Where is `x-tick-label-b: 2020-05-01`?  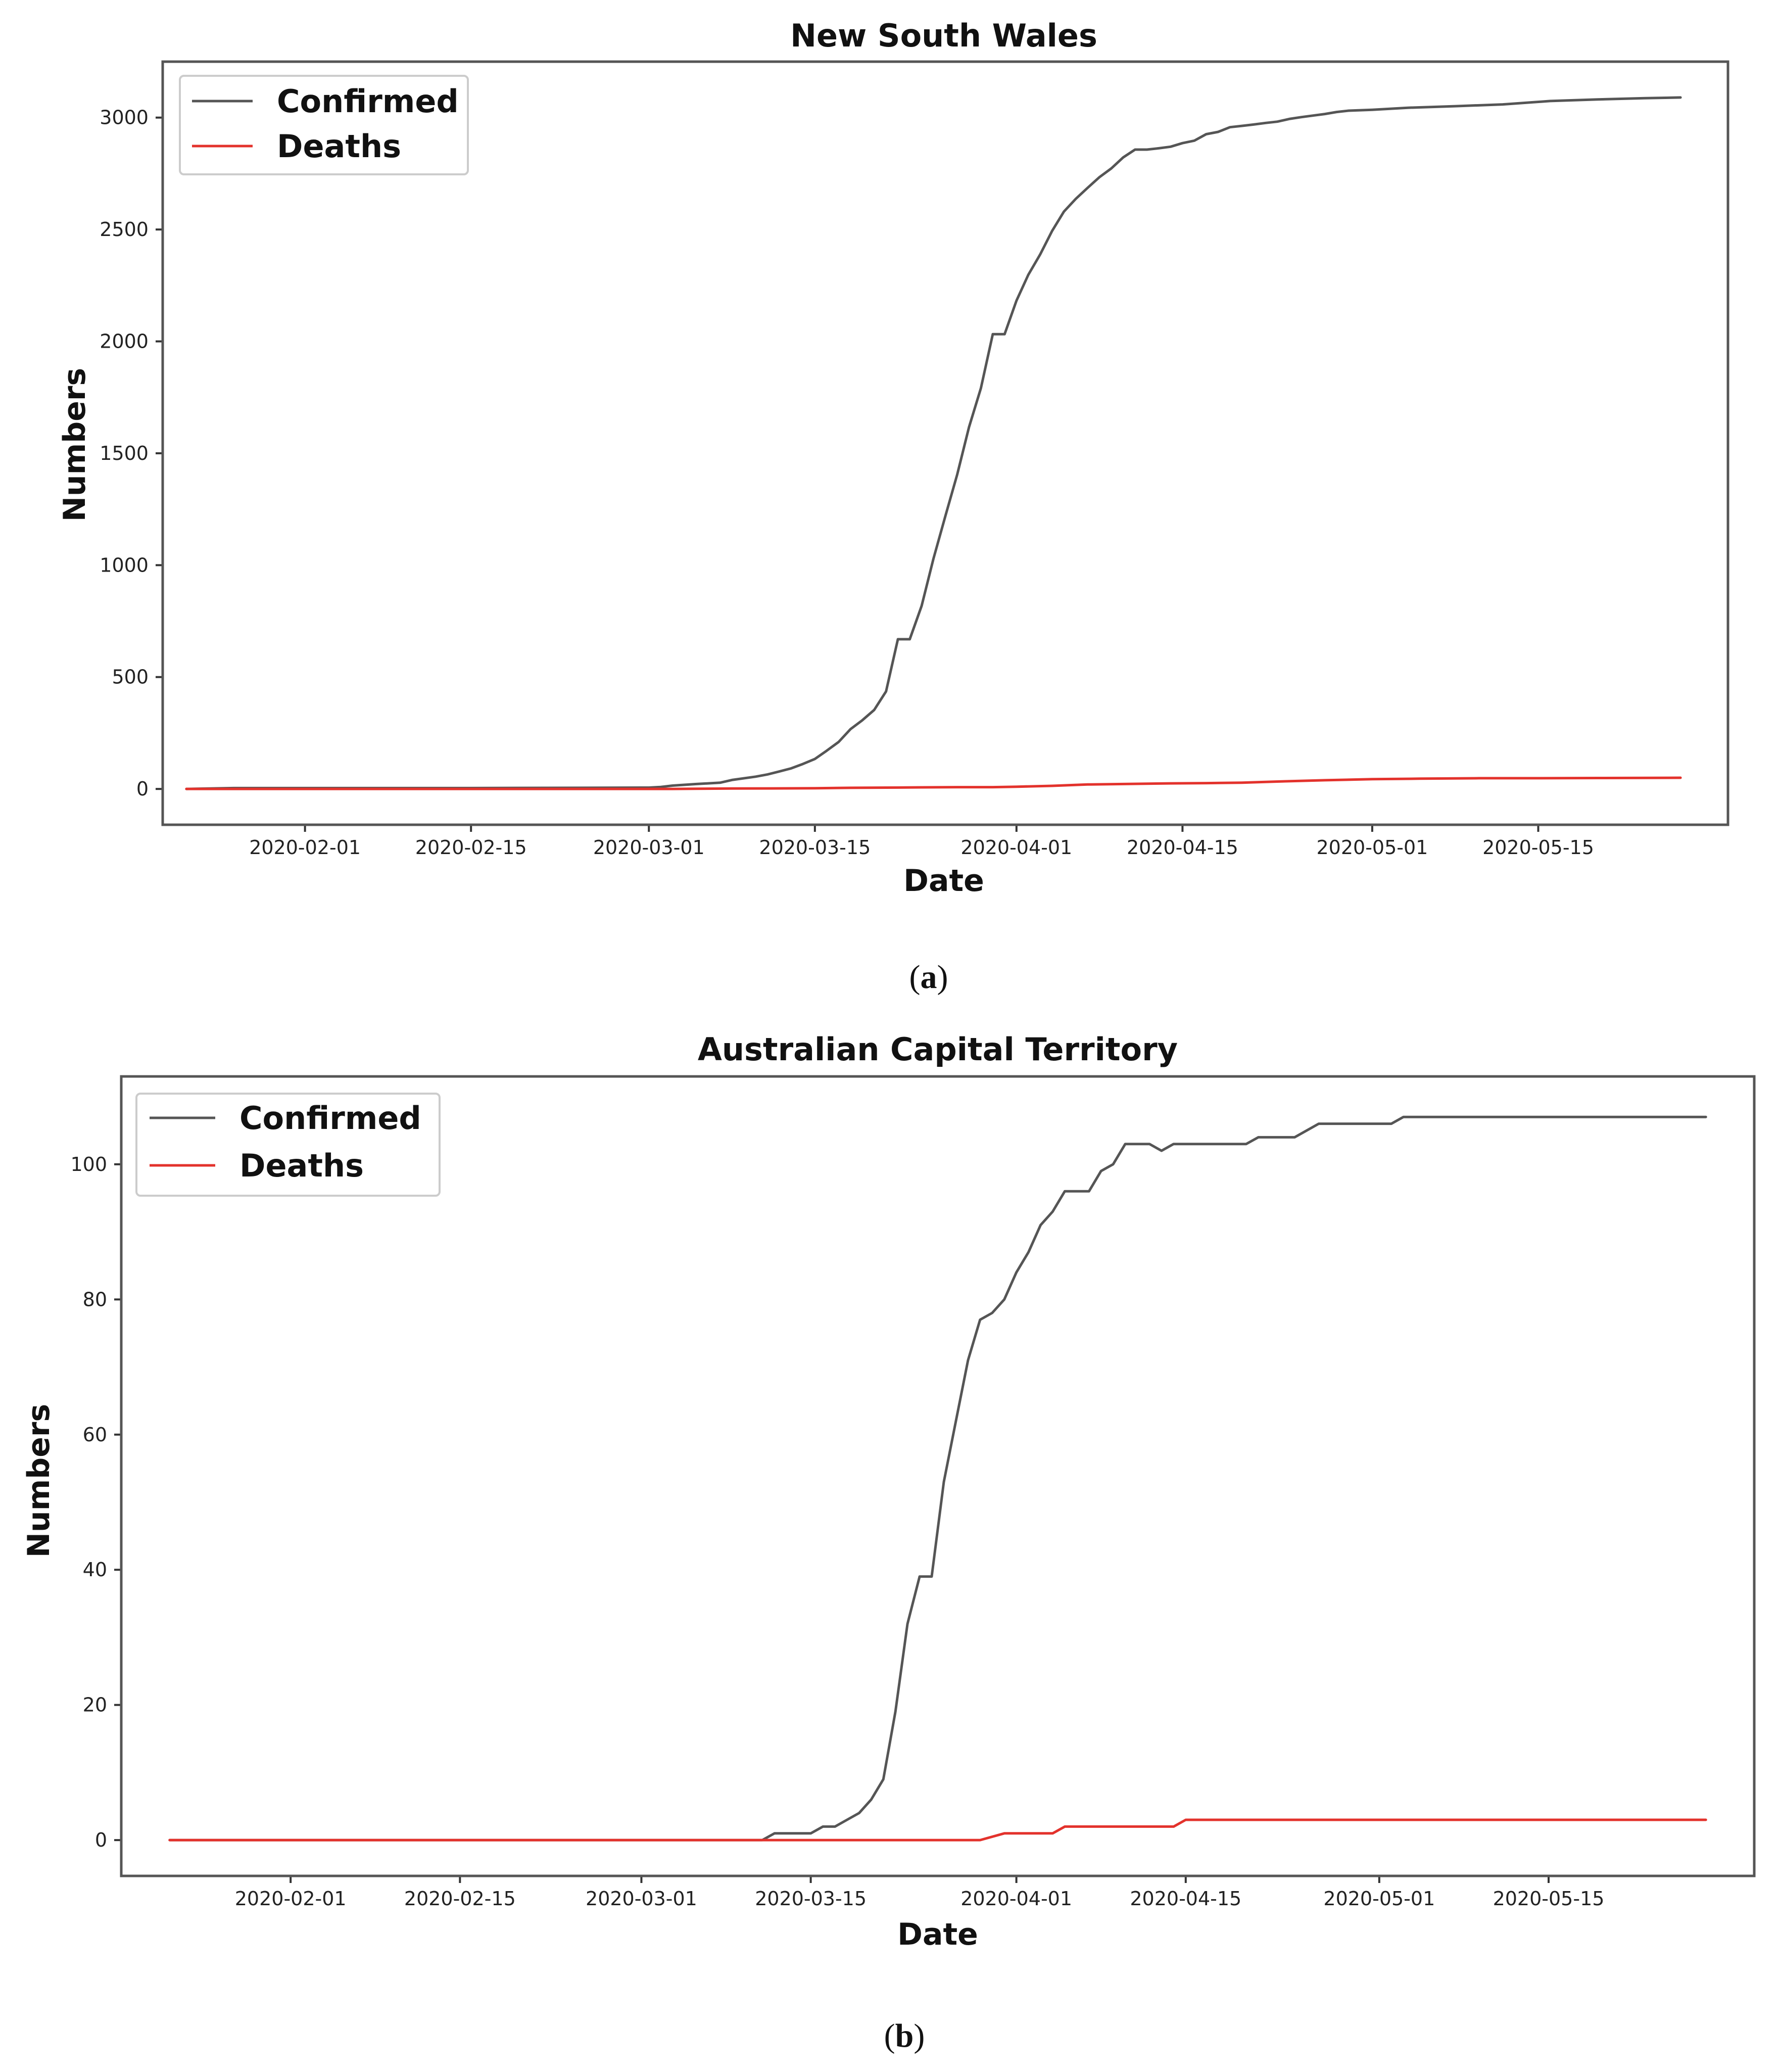
x-tick-label-b: 2020-05-01 is located at coordinates (1379, 1899).